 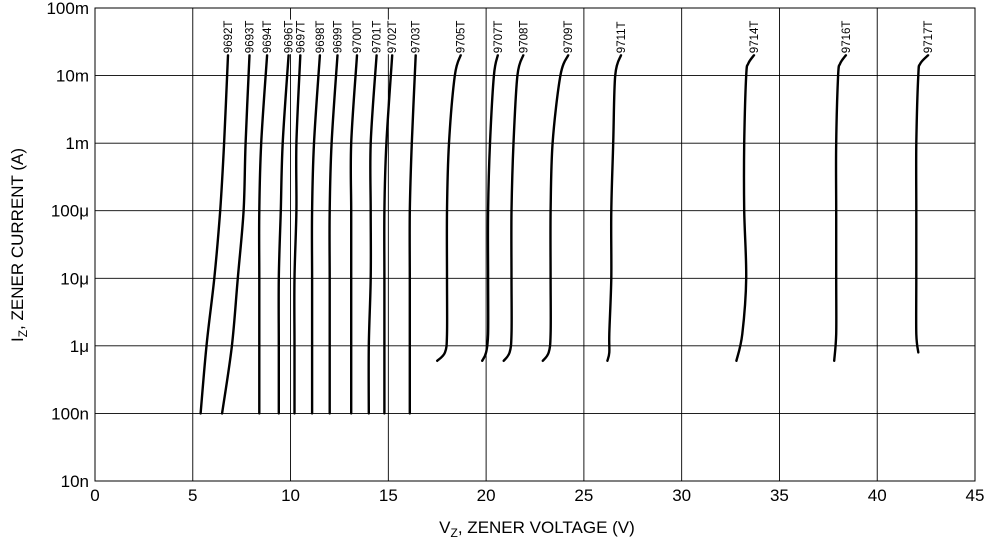 I want to click on y-tick-label: 100m, so click(x=67, y=9).